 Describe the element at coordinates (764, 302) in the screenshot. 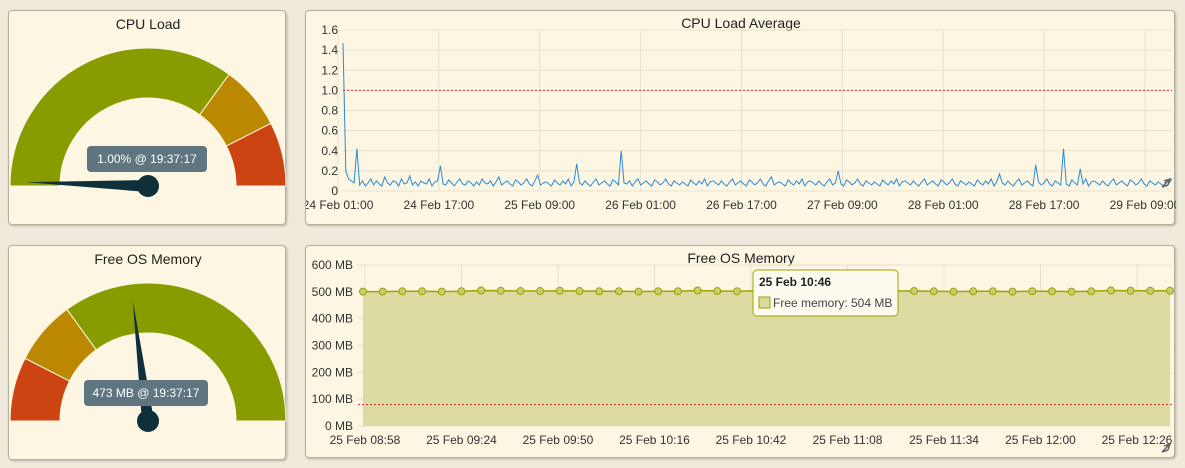

I see `tooltip-legend-swatch` at that location.